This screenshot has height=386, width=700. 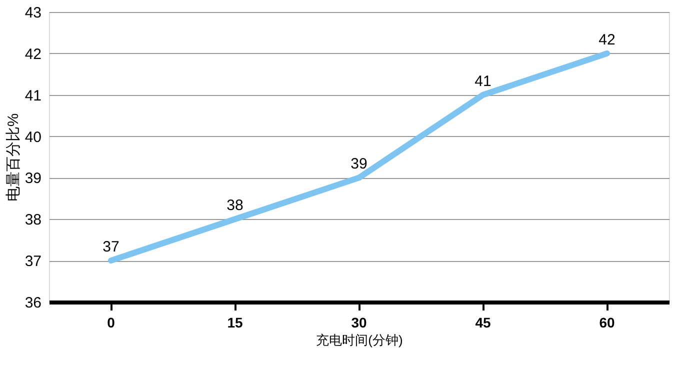 I want to click on y-tick-label: 38, so click(x=33, y=220).